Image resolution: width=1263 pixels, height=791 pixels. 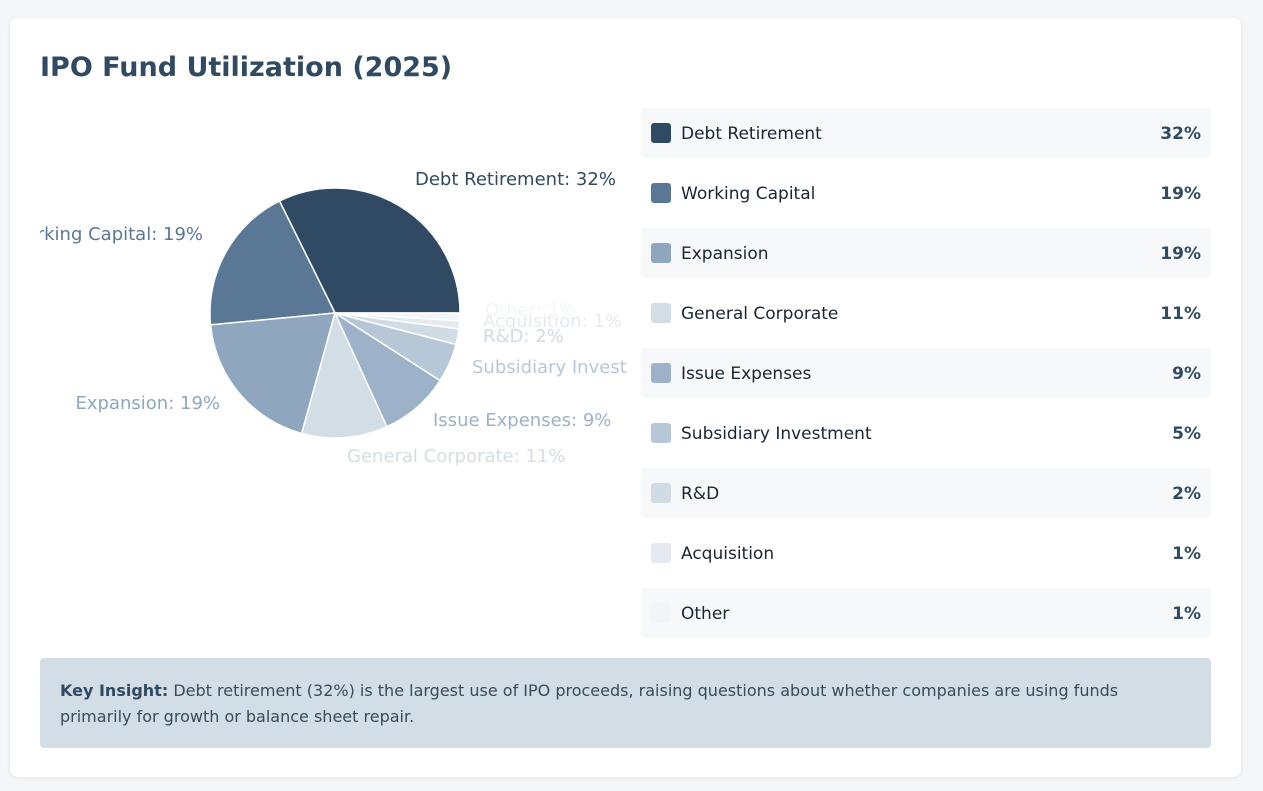 What do you see at coordinates (1180, 314) in the screenshot?
I see `legend-value: 11%` at bounding box center [1180, 314].